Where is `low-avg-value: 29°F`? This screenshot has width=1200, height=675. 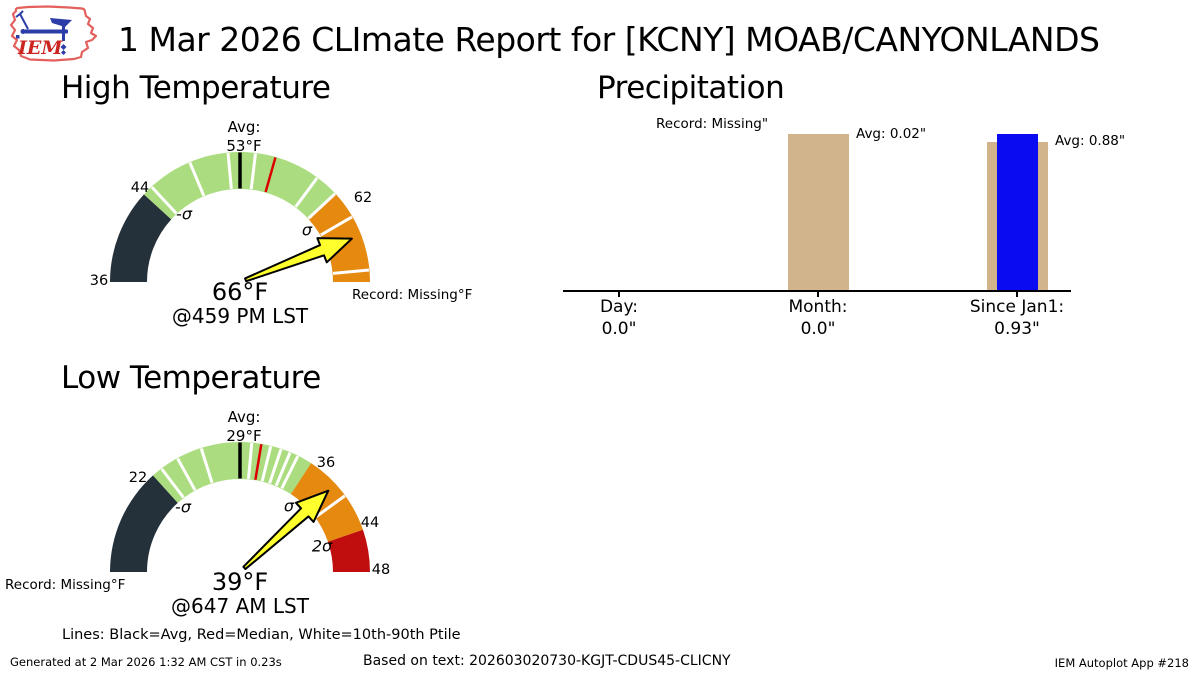
low-avg-value: 29°F is located at coordinates (244, 436).